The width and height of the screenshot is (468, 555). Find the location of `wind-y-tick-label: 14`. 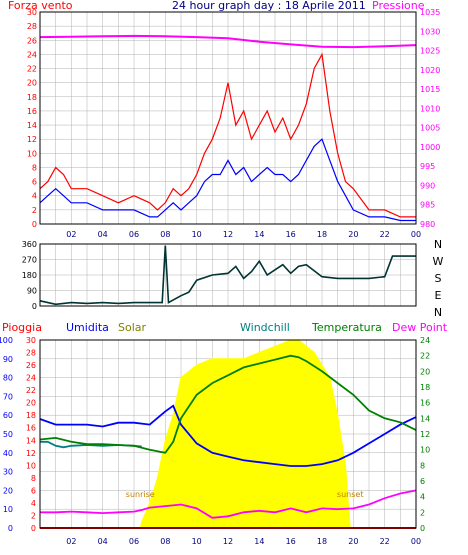

wind-y-tick-label: 14 is located at coordinates (32, 125).